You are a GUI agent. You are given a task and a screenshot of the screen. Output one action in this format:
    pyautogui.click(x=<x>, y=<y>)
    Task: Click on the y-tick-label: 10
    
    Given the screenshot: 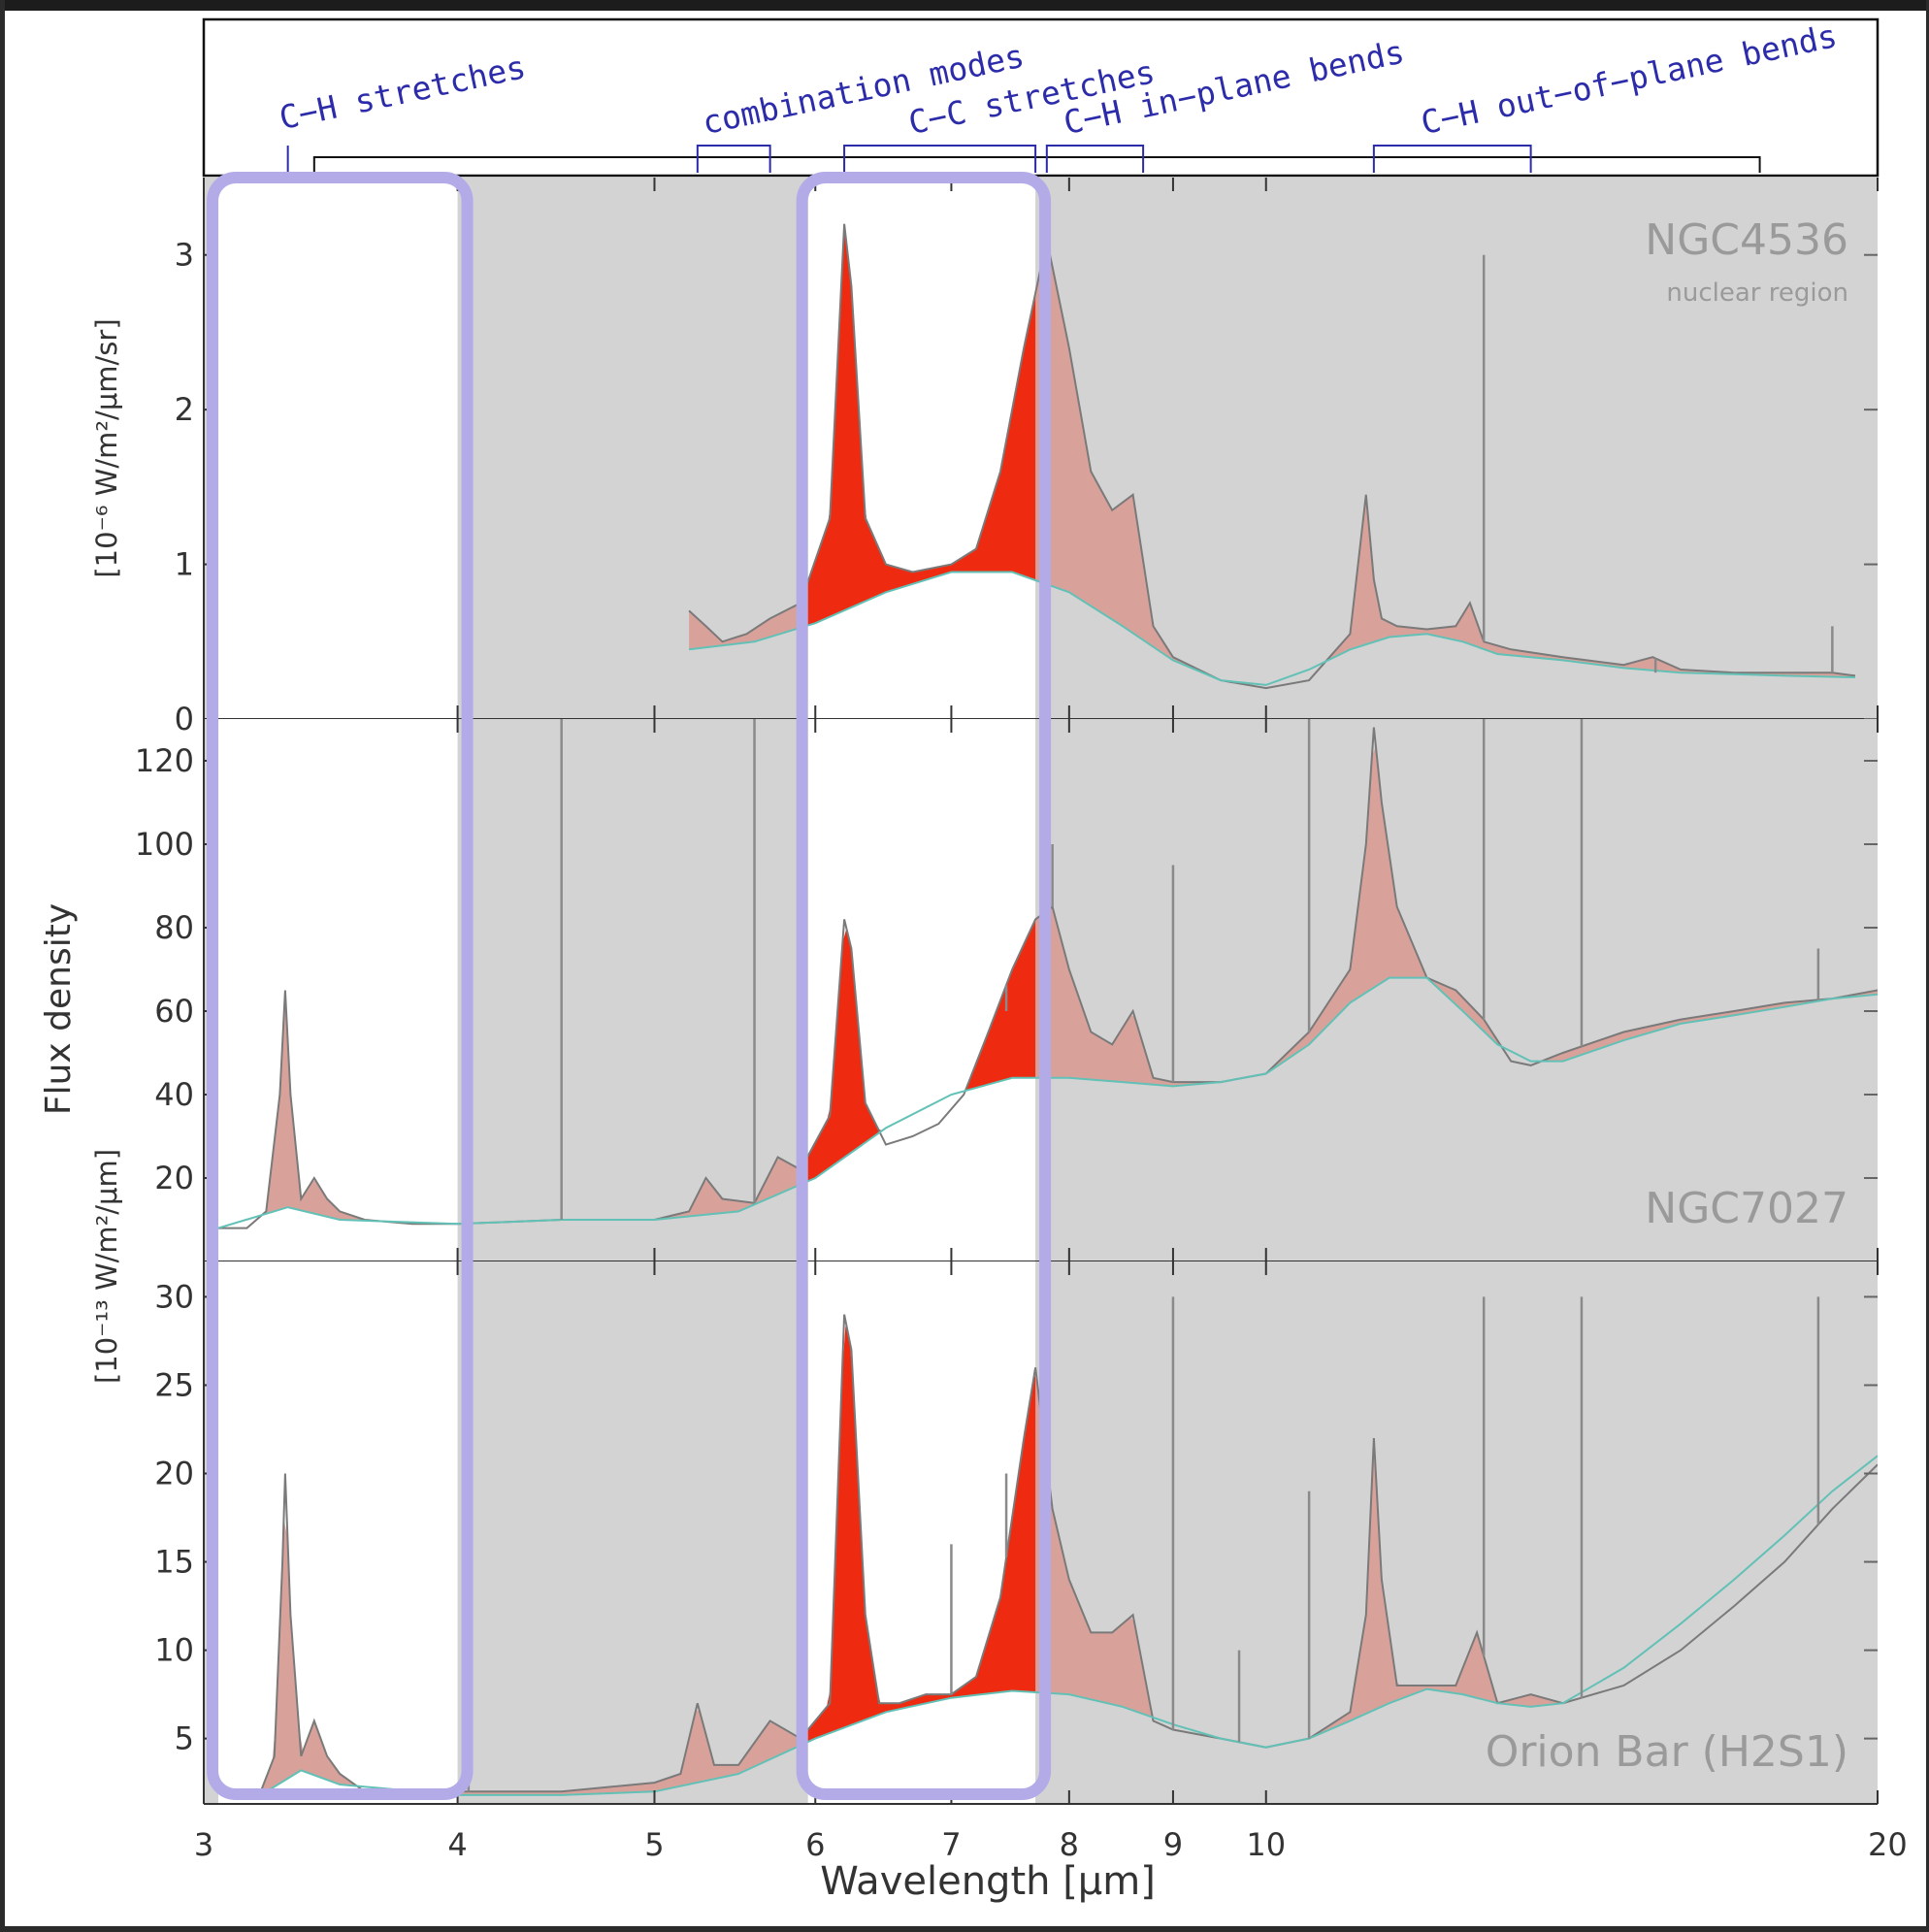 What is the action you would take?
    pyautogui.click(x=174, y=1651)
    